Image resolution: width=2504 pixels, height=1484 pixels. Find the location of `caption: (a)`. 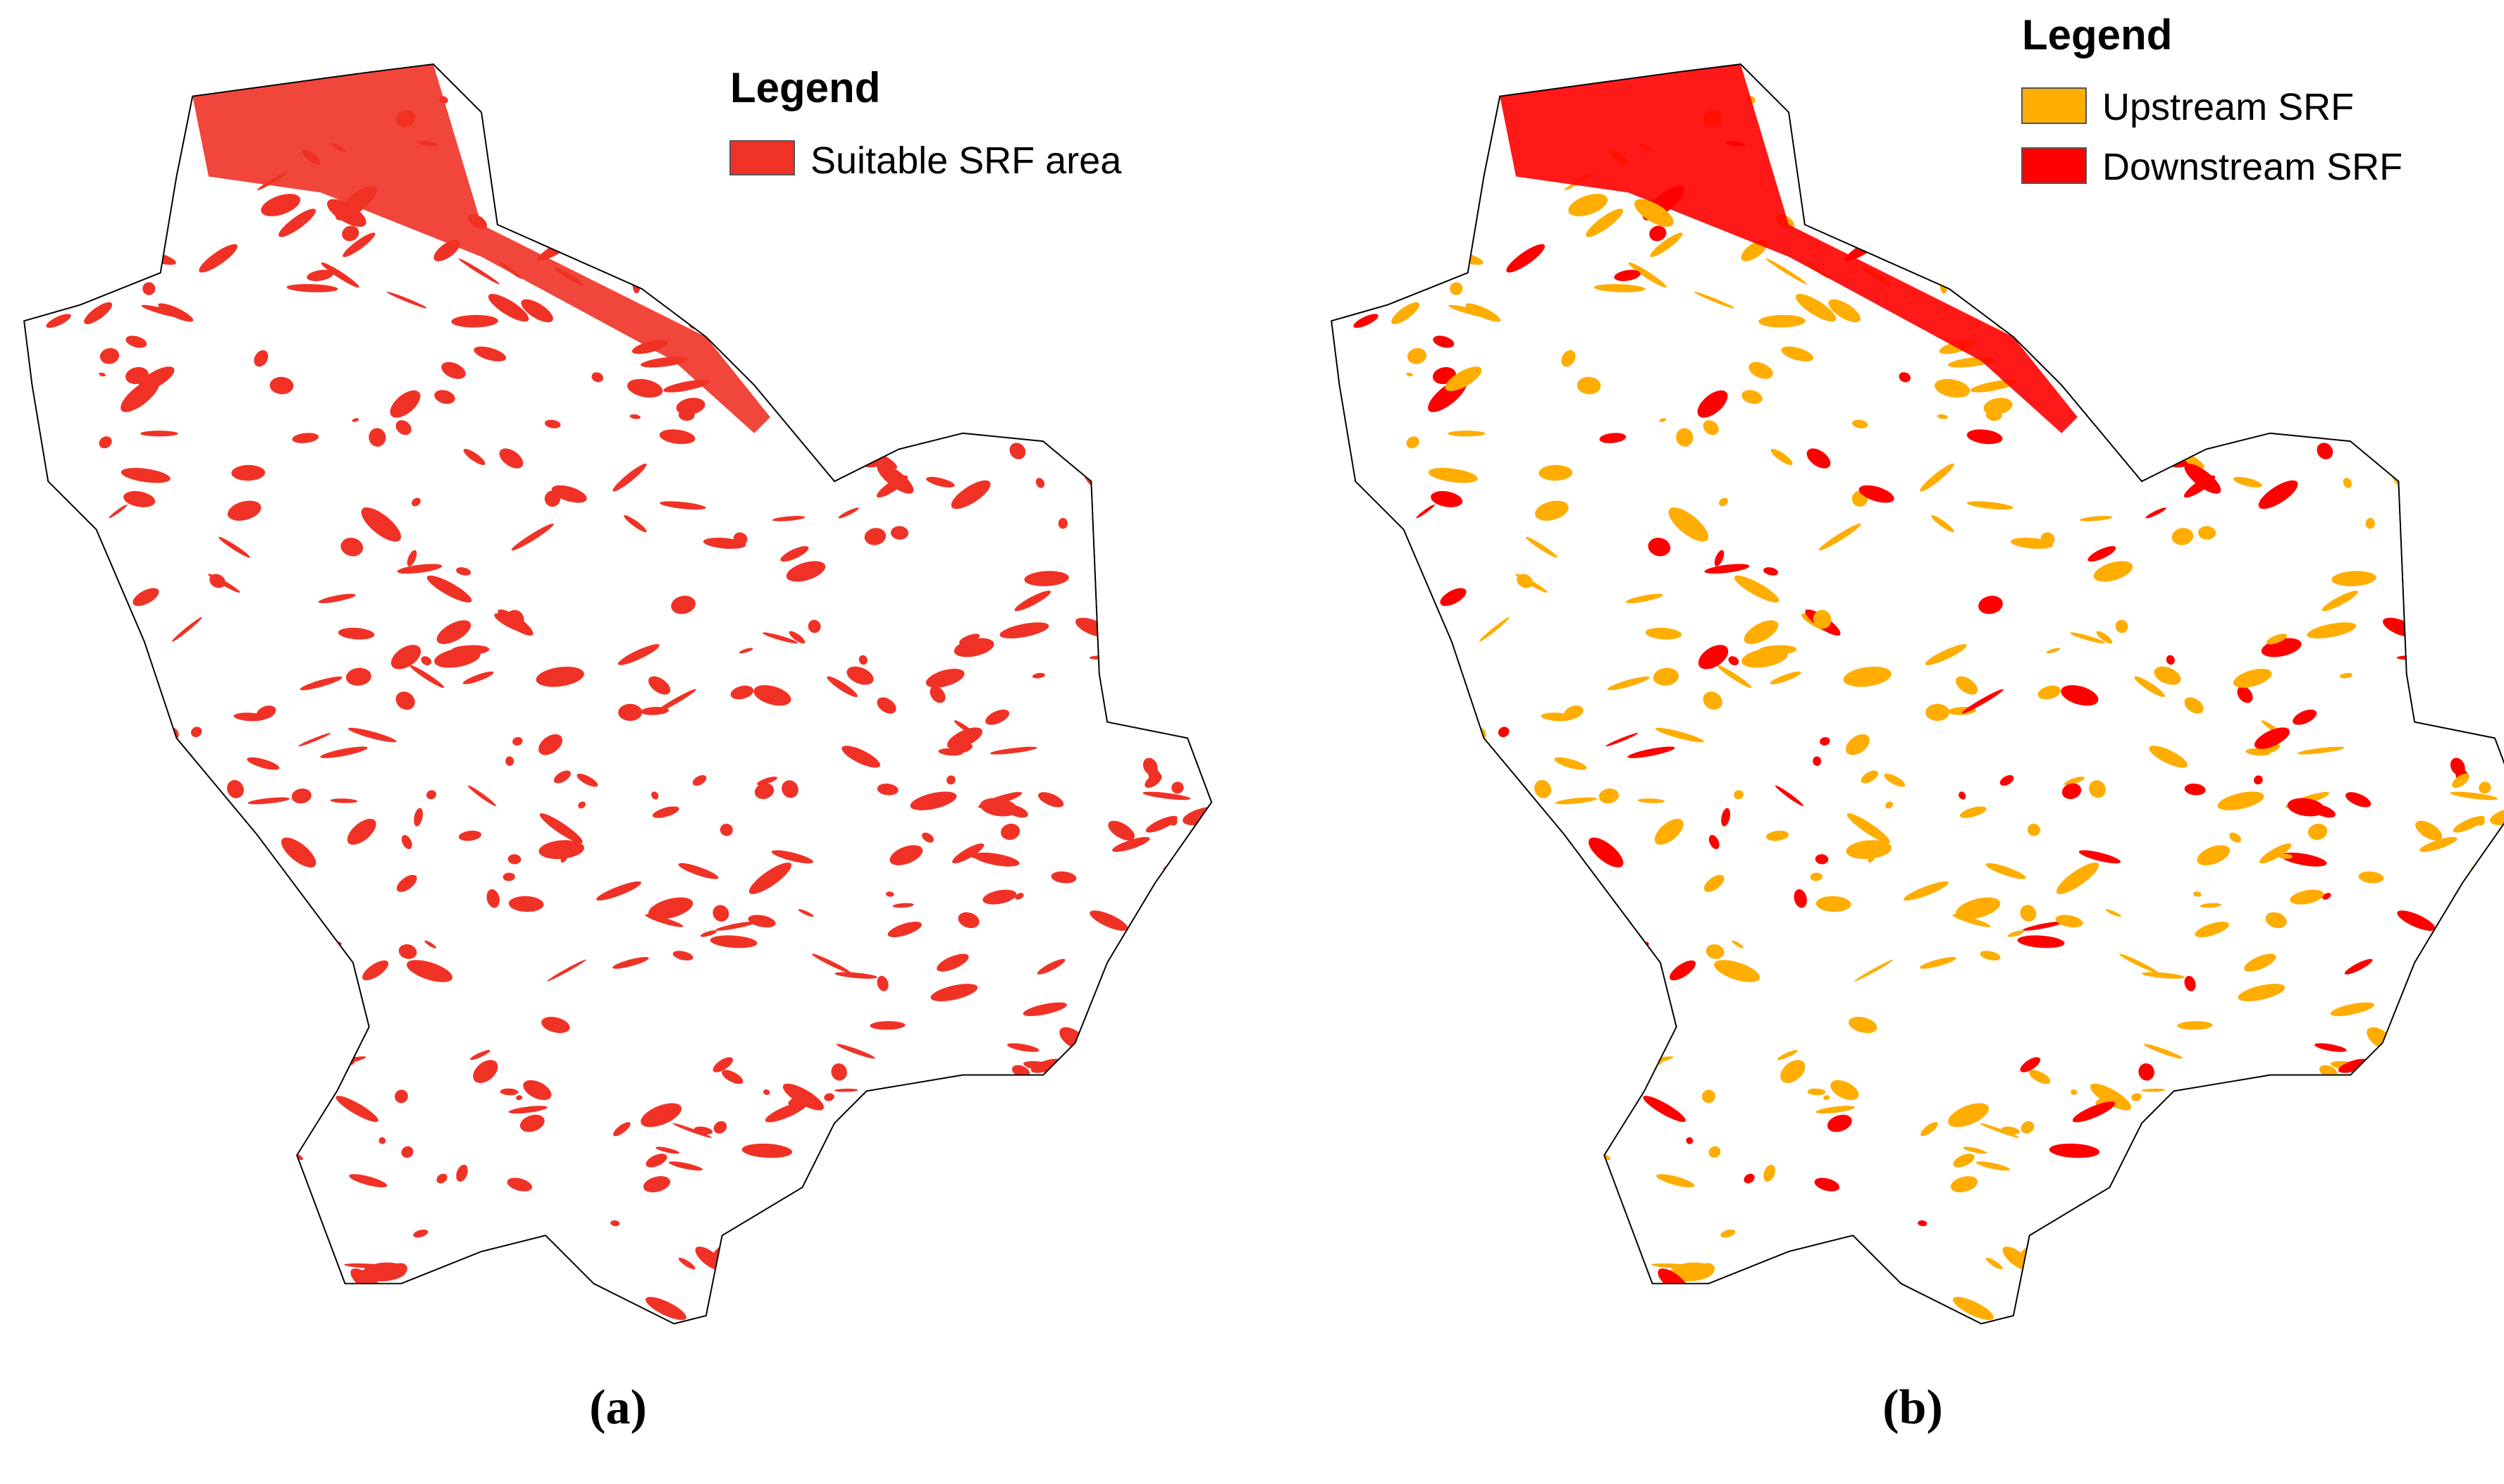

caption: (a) is located at coordinates (618, 1407).